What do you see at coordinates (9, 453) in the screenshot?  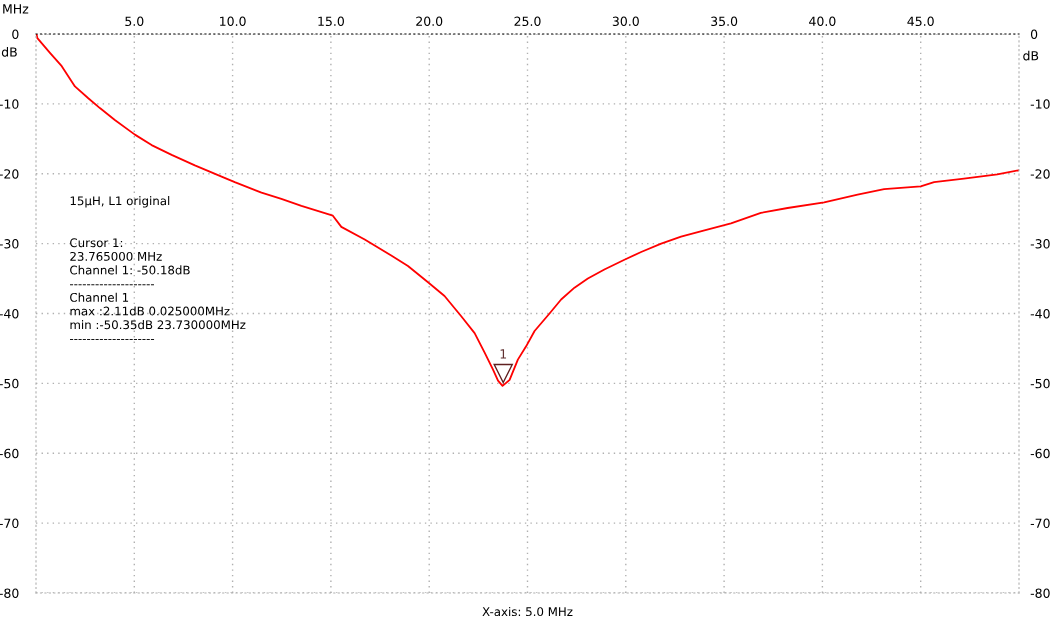 I see `y-tick-label: -60` at bounding box center [9, 453].